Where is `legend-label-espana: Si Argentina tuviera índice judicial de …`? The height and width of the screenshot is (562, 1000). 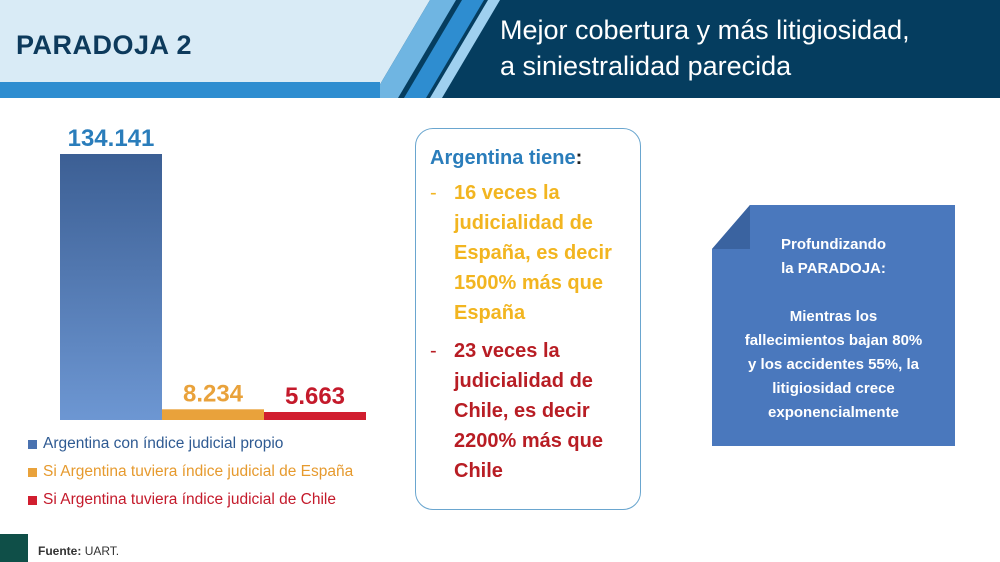 legend-label-espana: Si Argentina tuviera índice judicial de … is located at coordinates (198, 471).